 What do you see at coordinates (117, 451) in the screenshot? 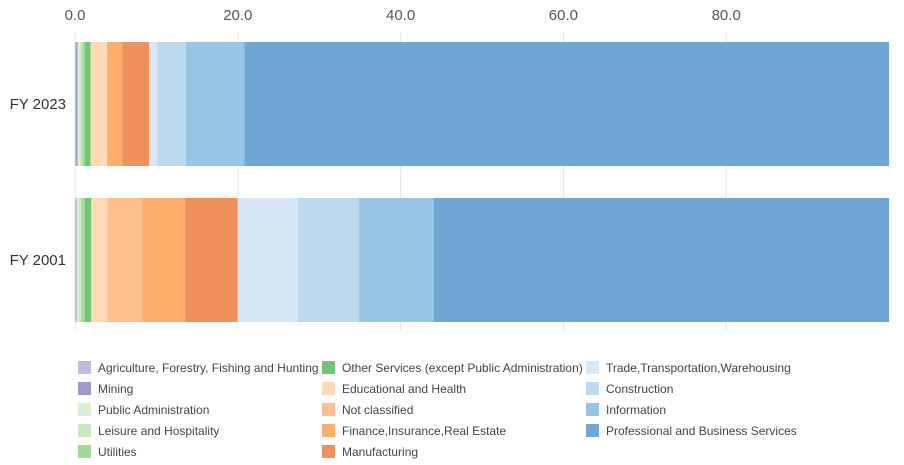
I see `legend-label: Utilities` at bounding box center [117, 451].